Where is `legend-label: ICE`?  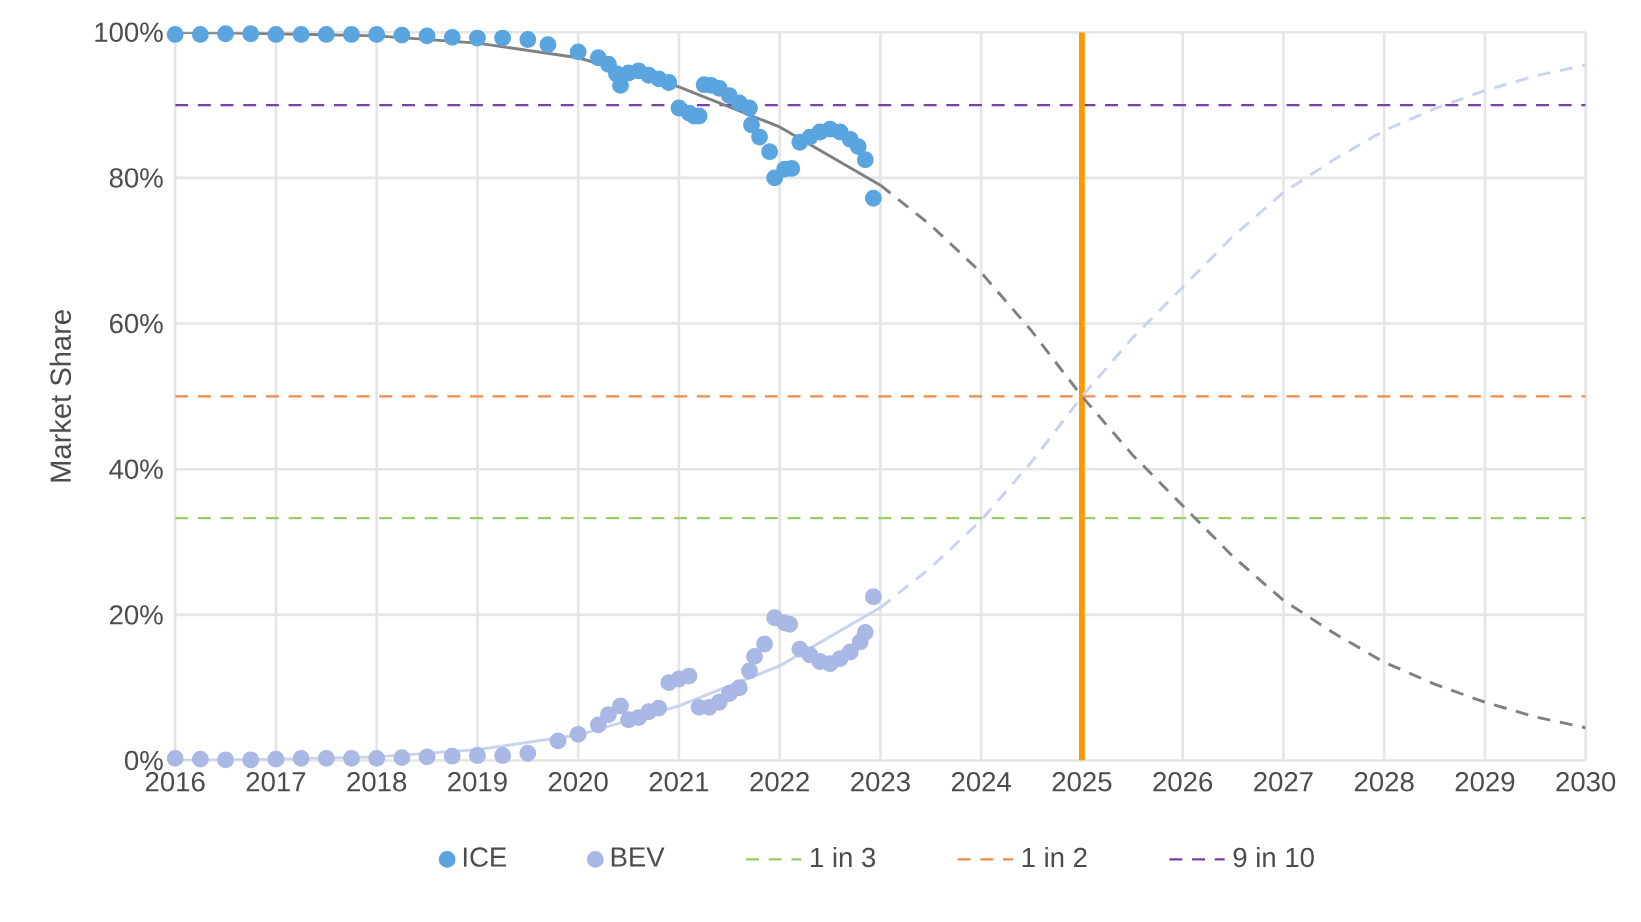 legend-label: ICE is located at coordinates (485, 857).